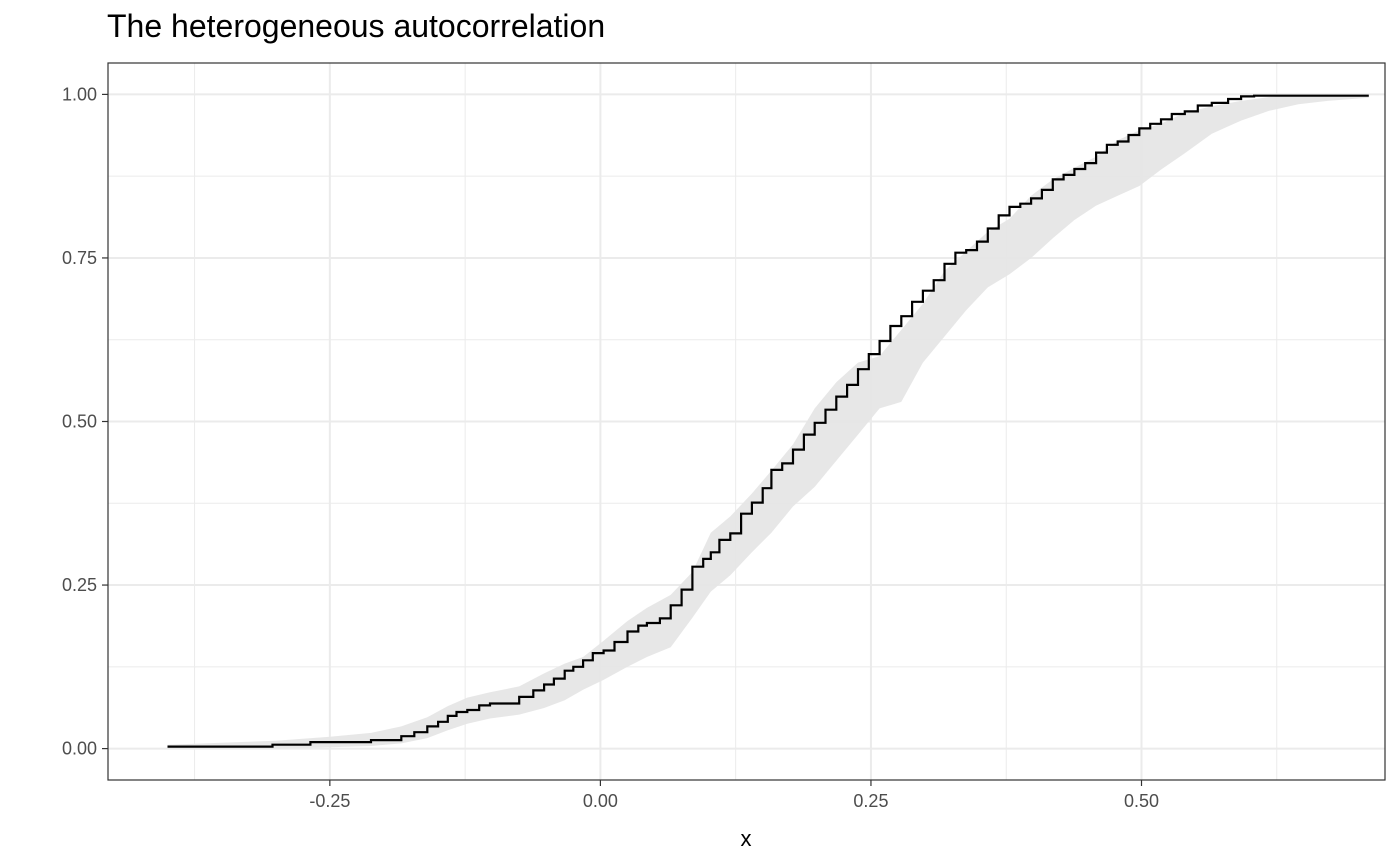 This screenshot has width=1400, height=866. What do you see at coordinates (79, 258) in the screenshot?
I see `y-tick-label: 0.75` at bounding box center [79, 258].